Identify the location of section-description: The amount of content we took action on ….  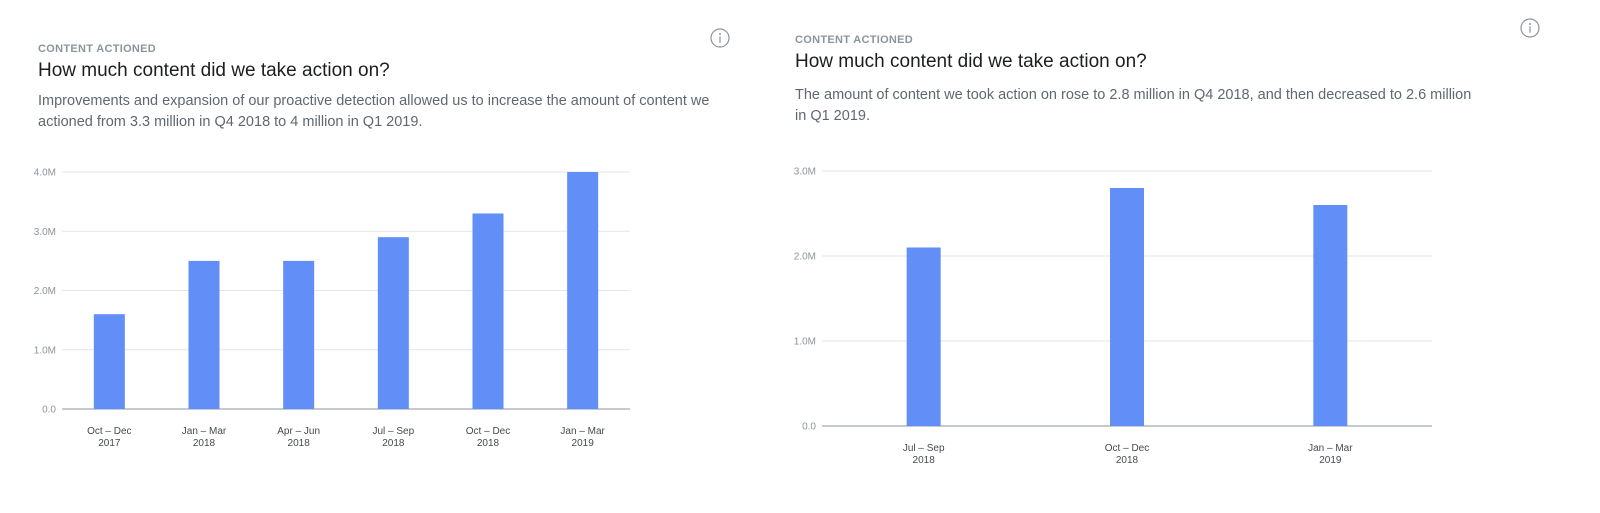
(1133, 105).